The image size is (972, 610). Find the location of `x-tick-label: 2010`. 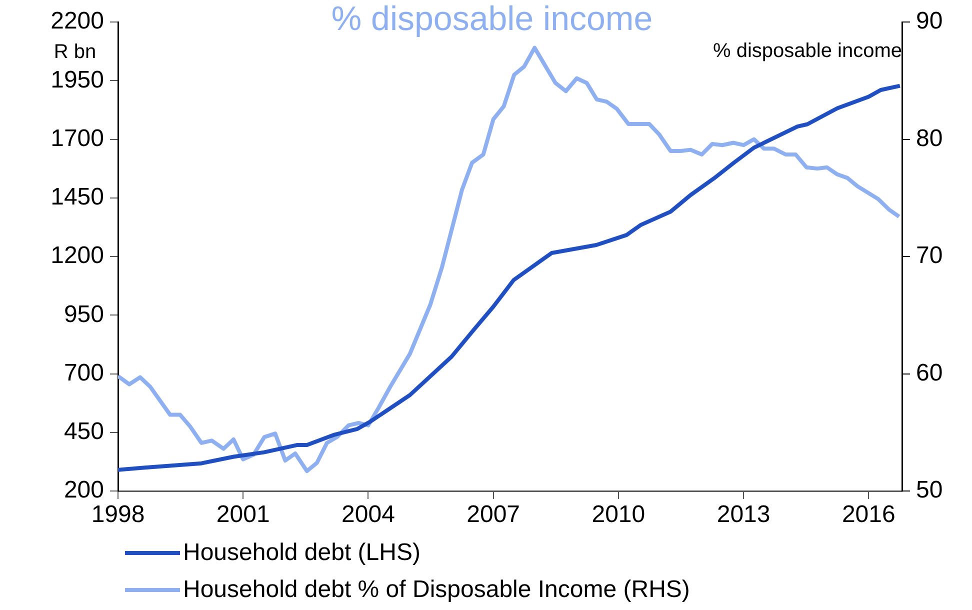

x-tick-label: 2010 is located at coordinates (619, 514).